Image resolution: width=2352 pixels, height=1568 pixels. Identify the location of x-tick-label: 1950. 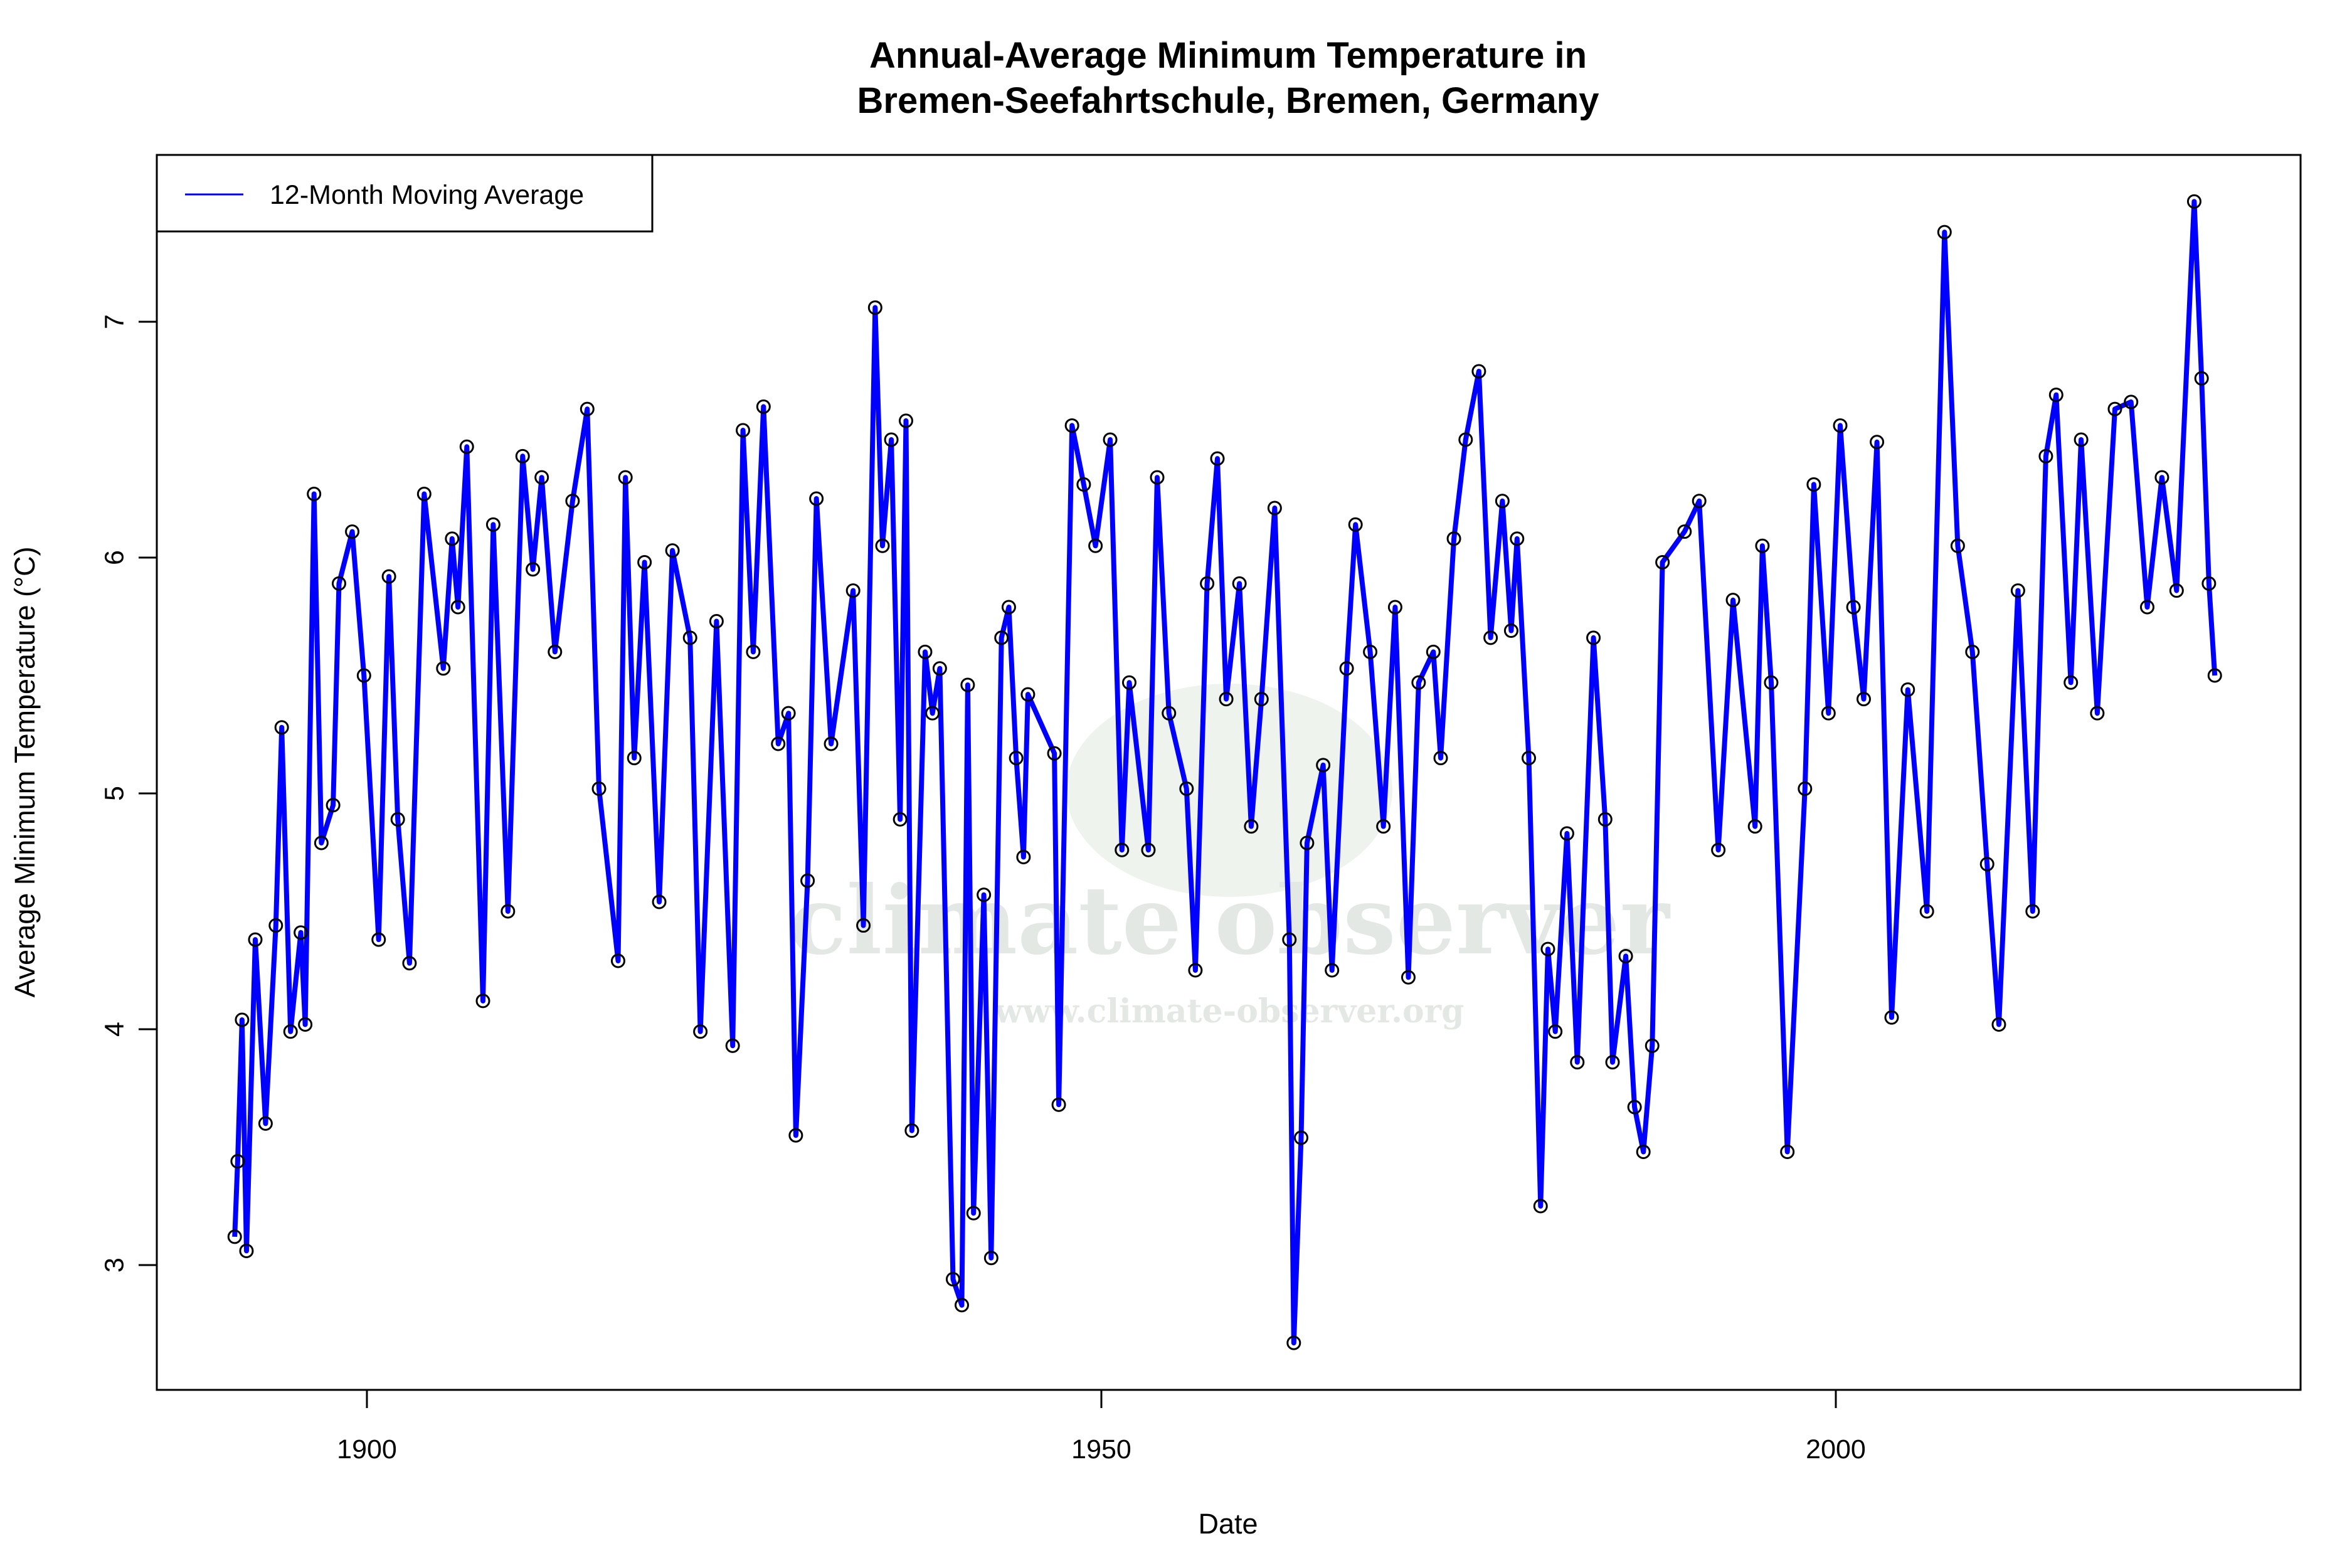
(1101, 1449).